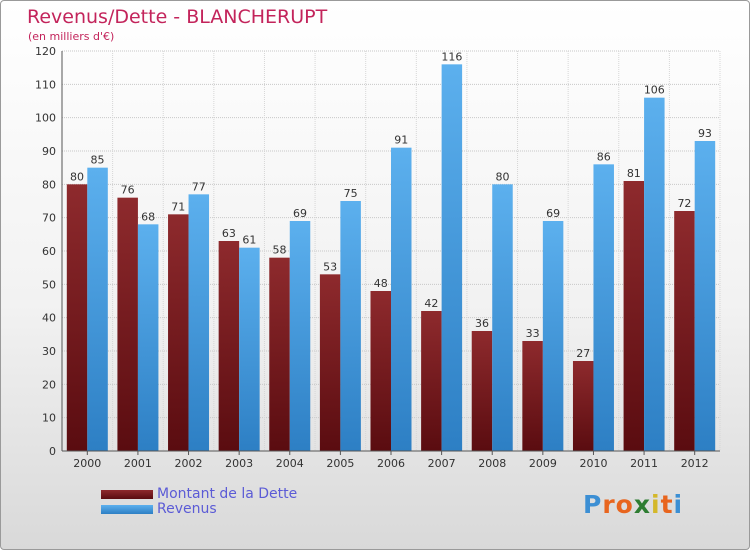 The height and width of the screenshot is (550, 750). Describe the element at coordinates (98, 160) in the screenshot. I see `data-label-revenue: 85` at that location.